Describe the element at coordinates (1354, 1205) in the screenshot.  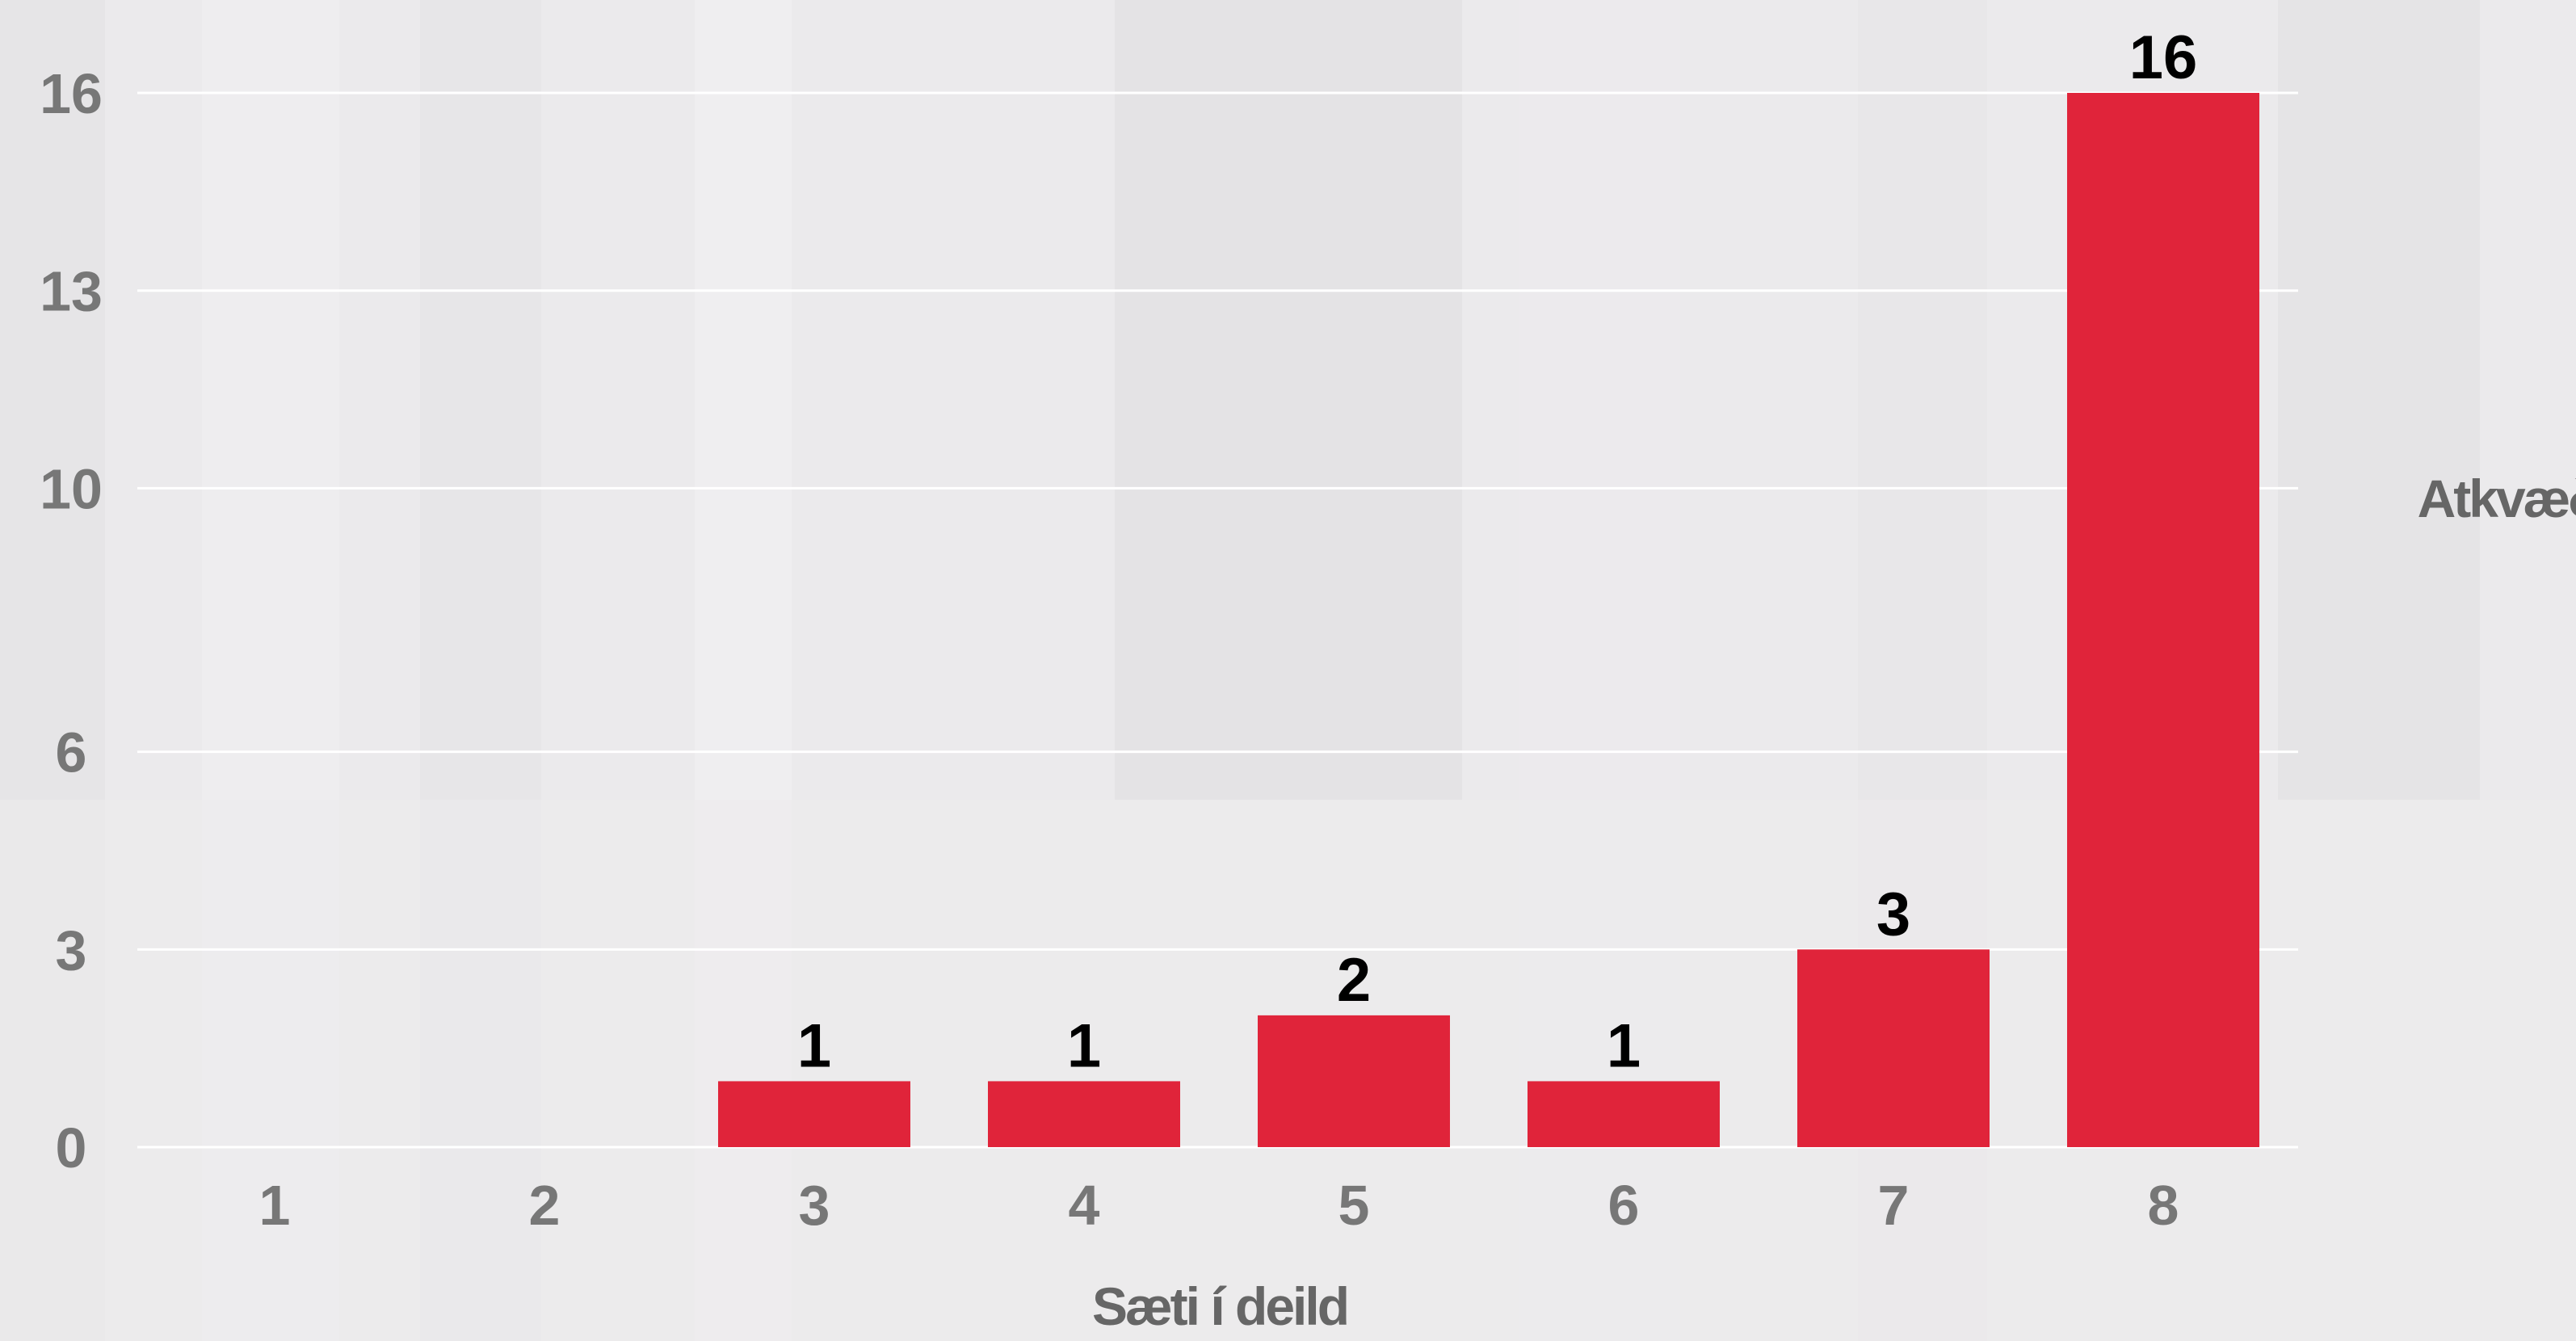
I see `x-tick-label: 5` at that location.